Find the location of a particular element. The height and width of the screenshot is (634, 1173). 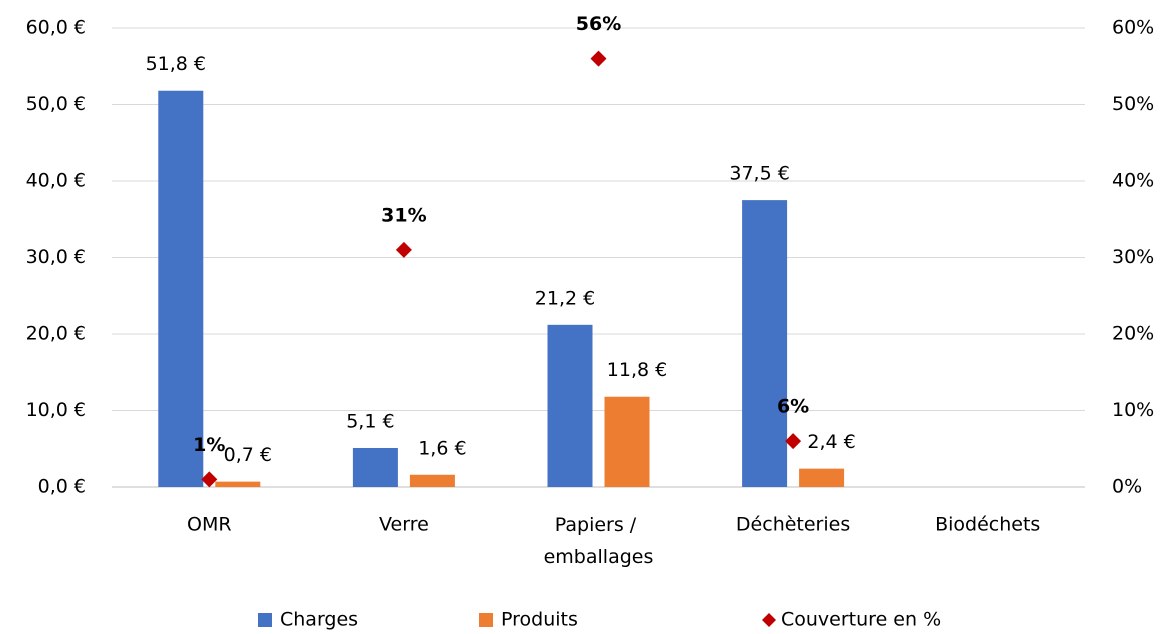

y2-tick-label: 30% is located at coordinates (1133, 257).